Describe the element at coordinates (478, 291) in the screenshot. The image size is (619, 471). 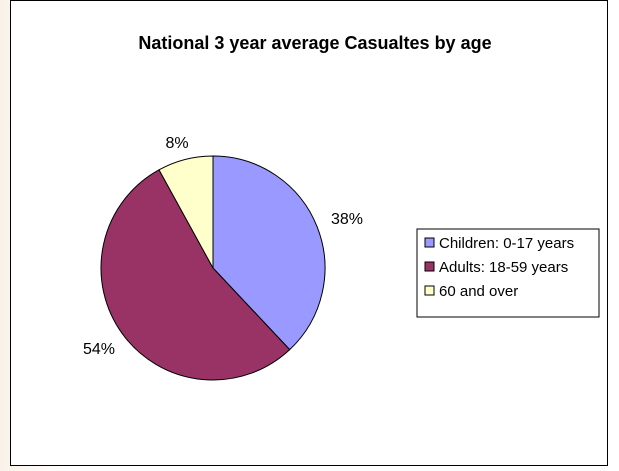
I see `legend-label-2: 60 and over` at that location.